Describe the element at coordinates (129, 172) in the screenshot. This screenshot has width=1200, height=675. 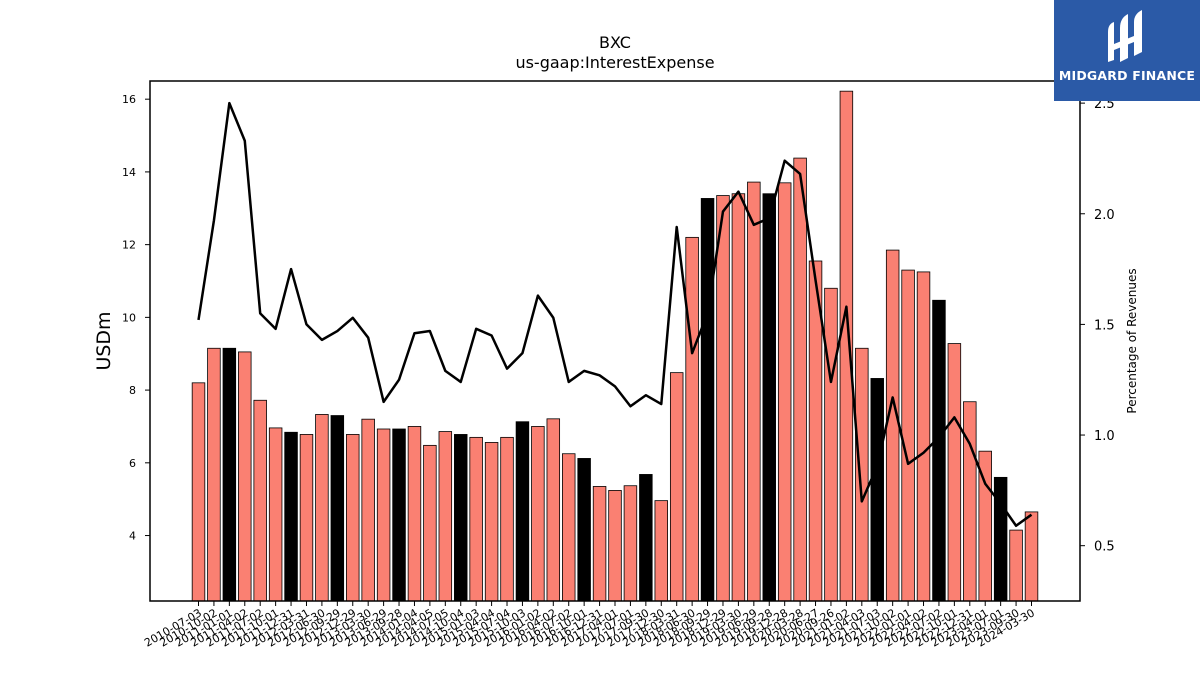
I see `y-tick-label: 14` at that location.